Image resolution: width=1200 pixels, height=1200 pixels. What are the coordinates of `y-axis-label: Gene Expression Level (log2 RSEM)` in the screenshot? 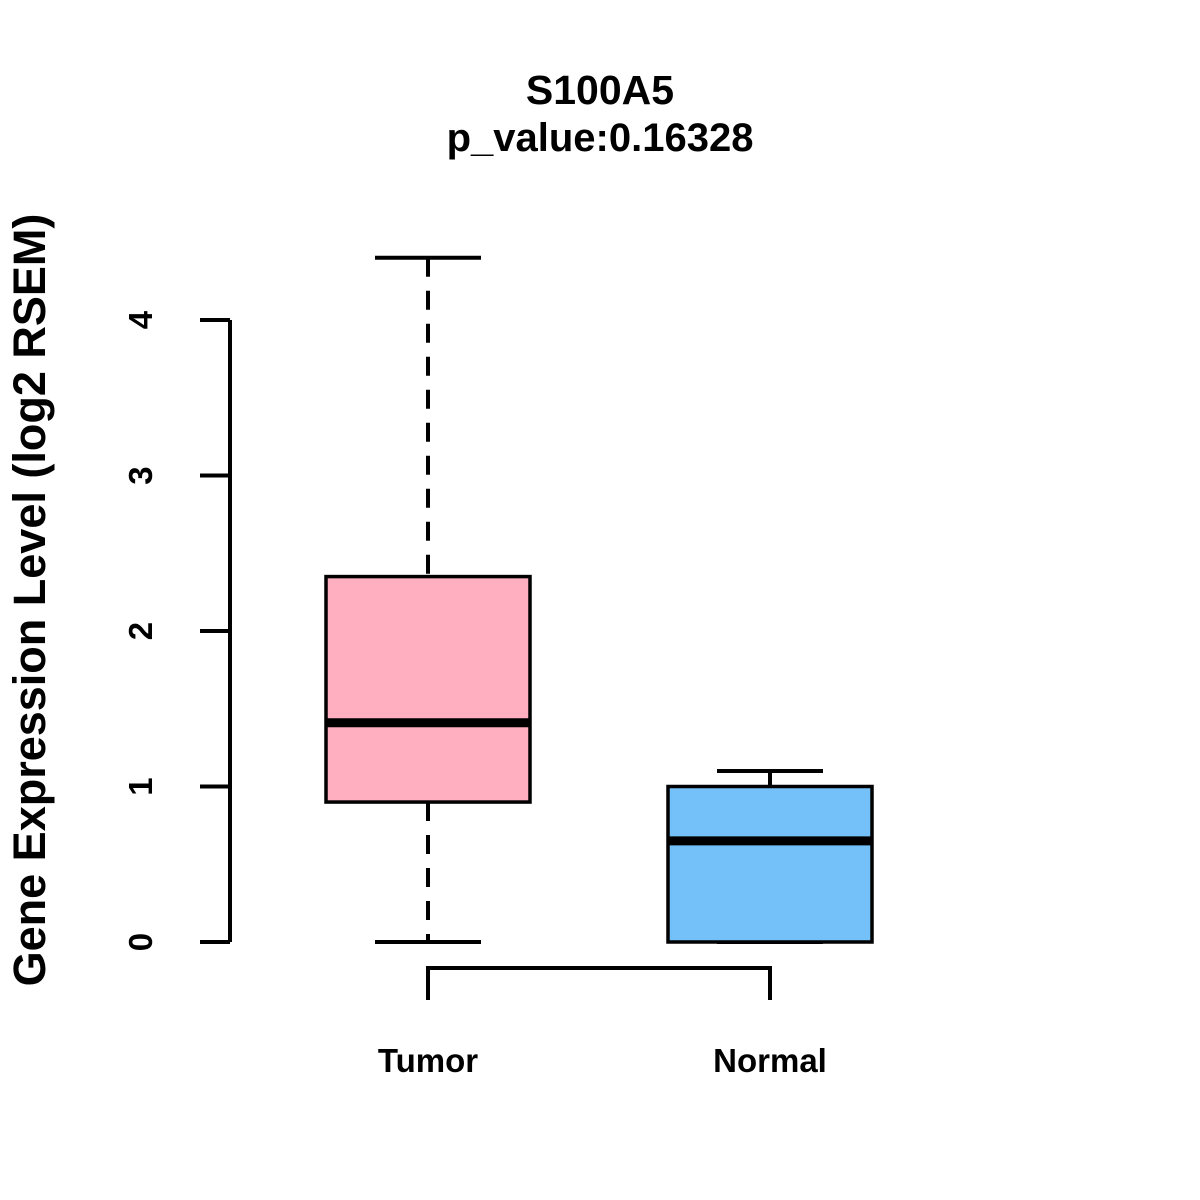 It's located at (29, 600).